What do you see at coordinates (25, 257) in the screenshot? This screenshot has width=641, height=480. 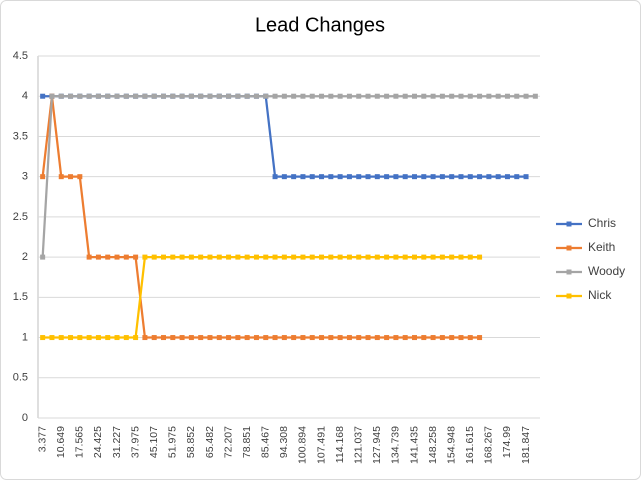 I see `y-tick-label: 2` at bounding box center [25, 257].